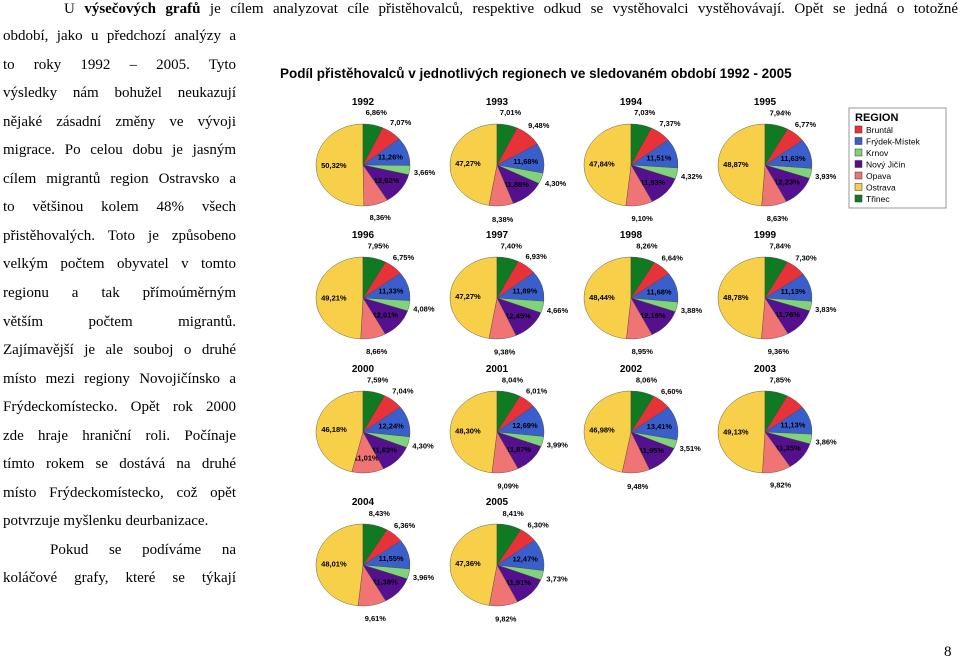 This screenshot has height=662, width=960. Describe the element at coordinates (537, 390) in the screenshot. I see `slice-label: 6,01%` at that location.